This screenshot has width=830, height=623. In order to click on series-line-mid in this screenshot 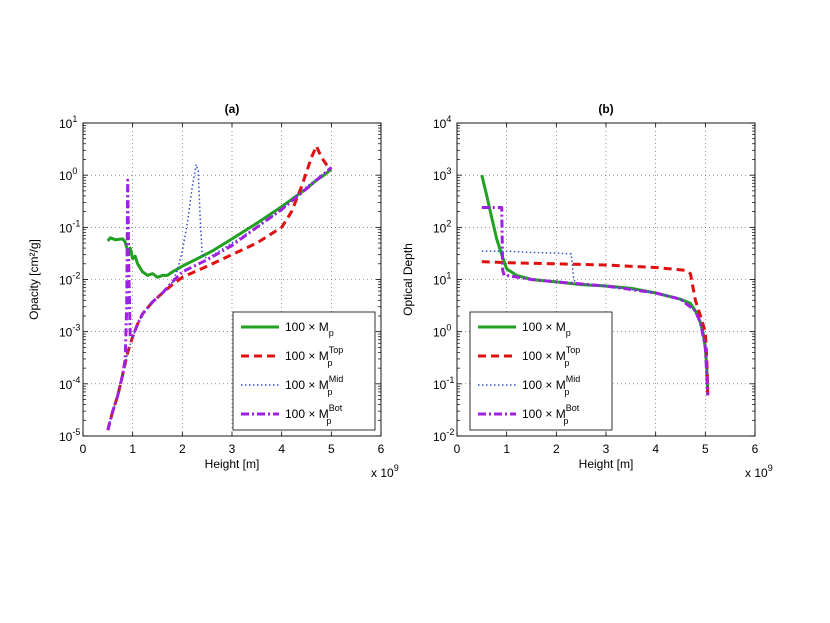, I will do `click(219, 297)`.